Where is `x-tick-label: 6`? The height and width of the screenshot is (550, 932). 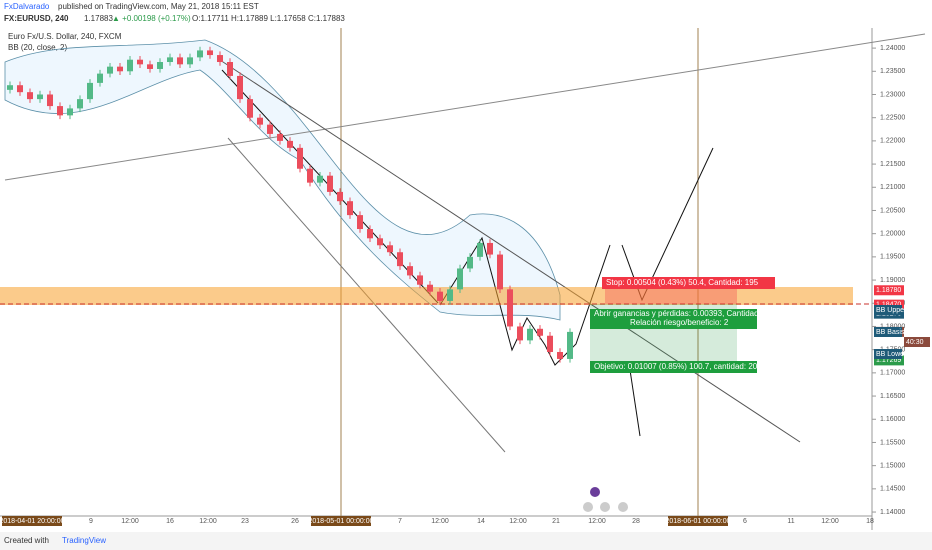 x-tick-label: 6 is located at coordinates (745, 521).